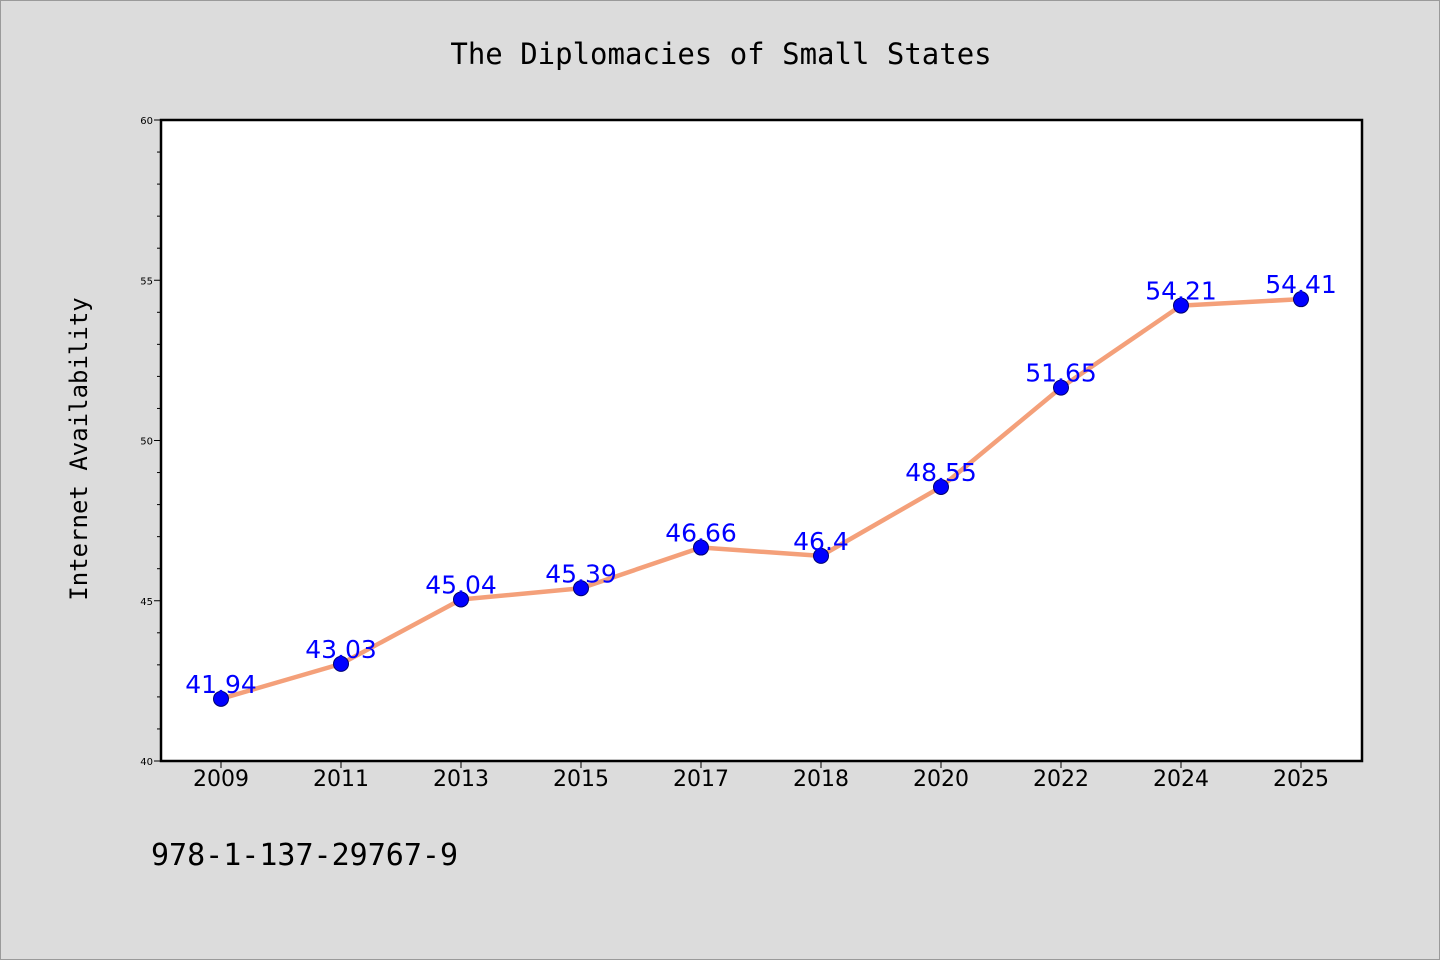  What do you see at coordinates (79, 448) in the screenshot?
I see `y-axis-label: Internet Availability` at bounding box center [79, 448].